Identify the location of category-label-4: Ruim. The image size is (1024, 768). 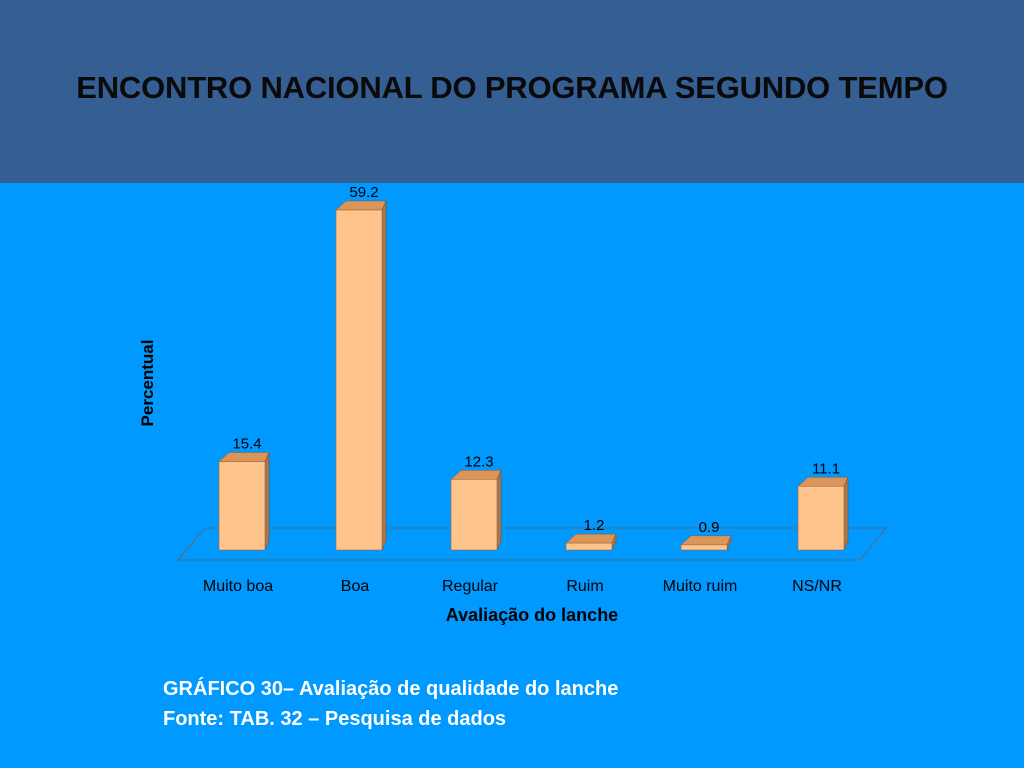
(584, 586).